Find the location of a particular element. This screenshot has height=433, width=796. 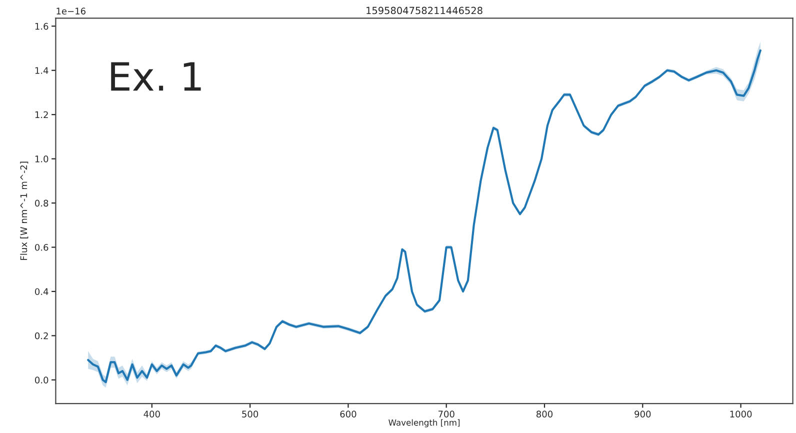

y-tick-label: 1.0 is located at coordinates (41, 159).